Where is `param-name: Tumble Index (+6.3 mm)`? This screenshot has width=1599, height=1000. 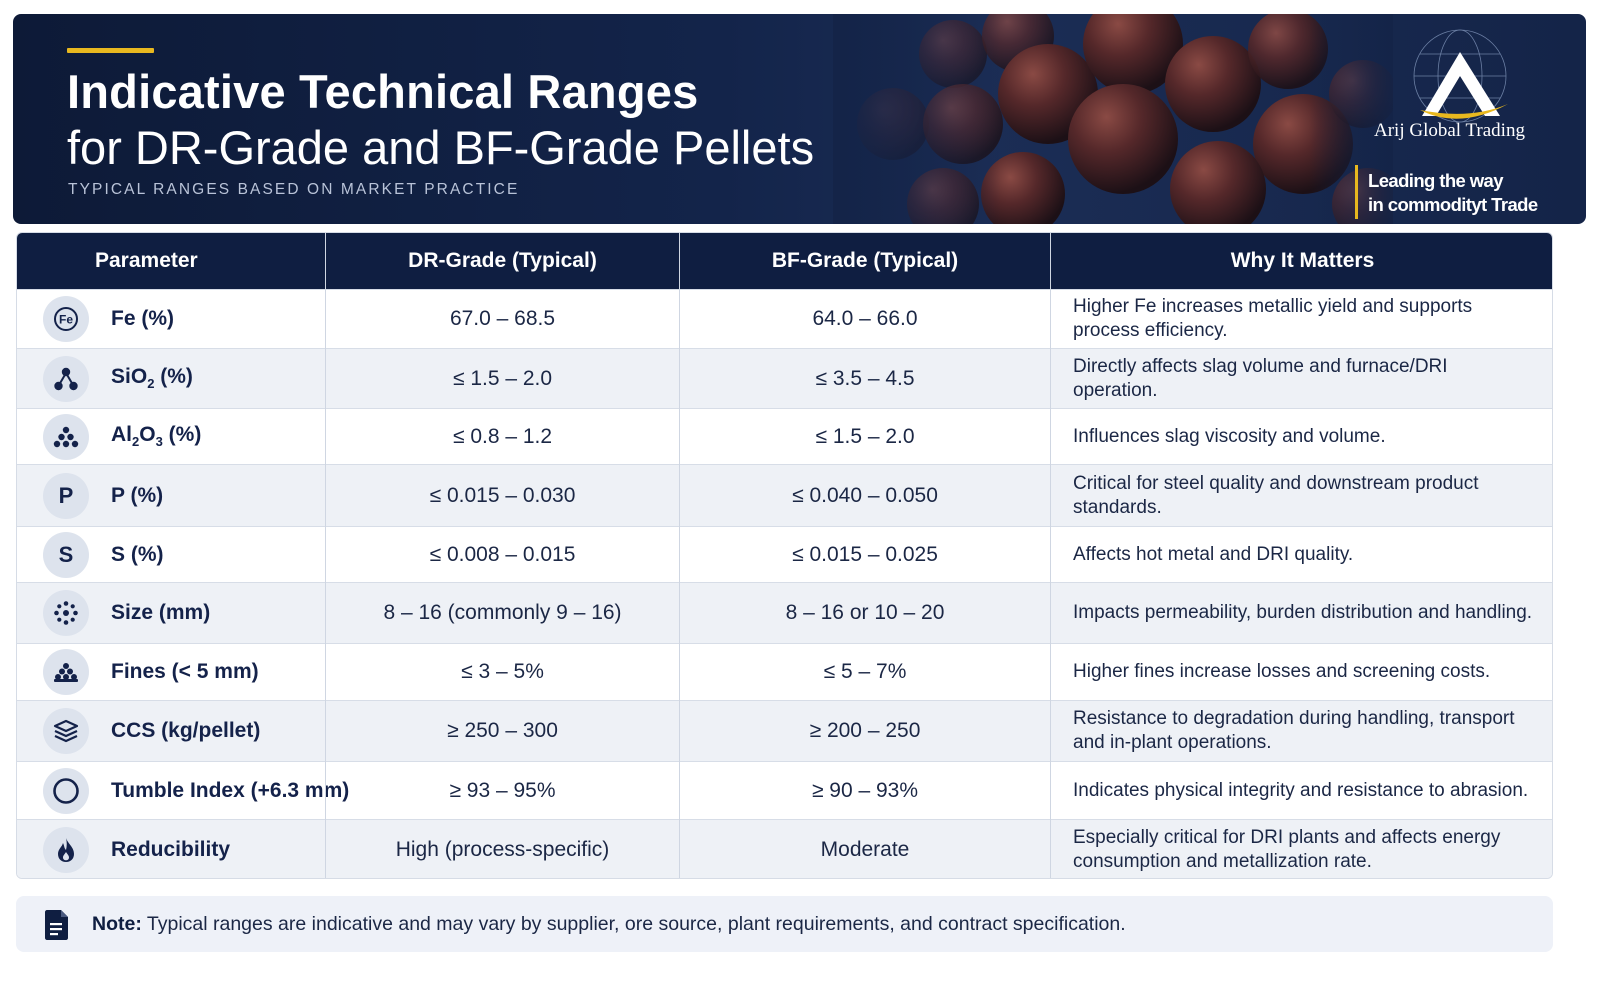 param-name: Tumble Index (+6.3 mm) is located at coordinates (230, 790).